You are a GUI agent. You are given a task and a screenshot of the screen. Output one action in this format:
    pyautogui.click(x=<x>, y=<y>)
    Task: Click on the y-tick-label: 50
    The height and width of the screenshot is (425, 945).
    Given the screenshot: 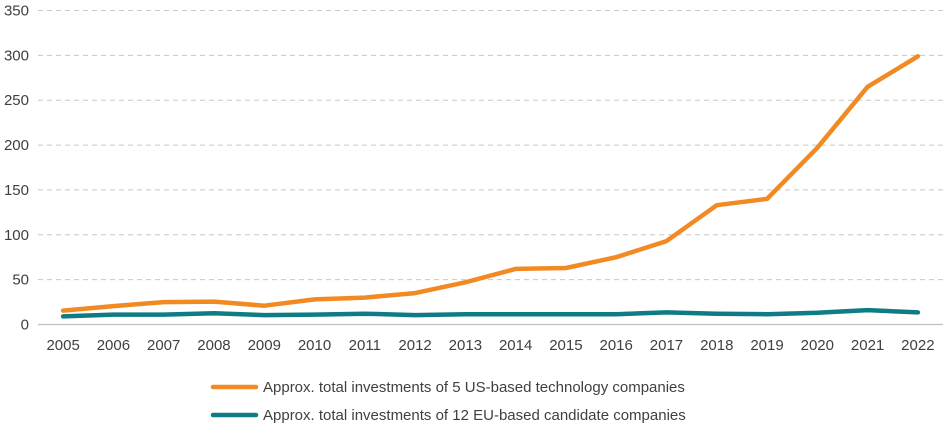 What is the action you would take?
    pyautogui.click(x=20, y=280)
    